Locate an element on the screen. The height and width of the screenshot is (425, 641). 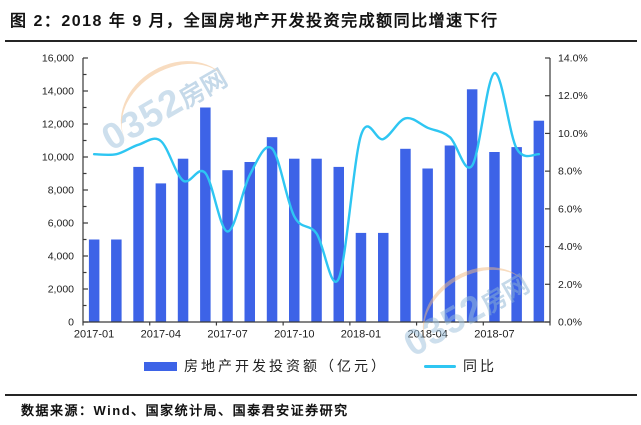
legend-line-swatch is located at coordinates (440, 366).